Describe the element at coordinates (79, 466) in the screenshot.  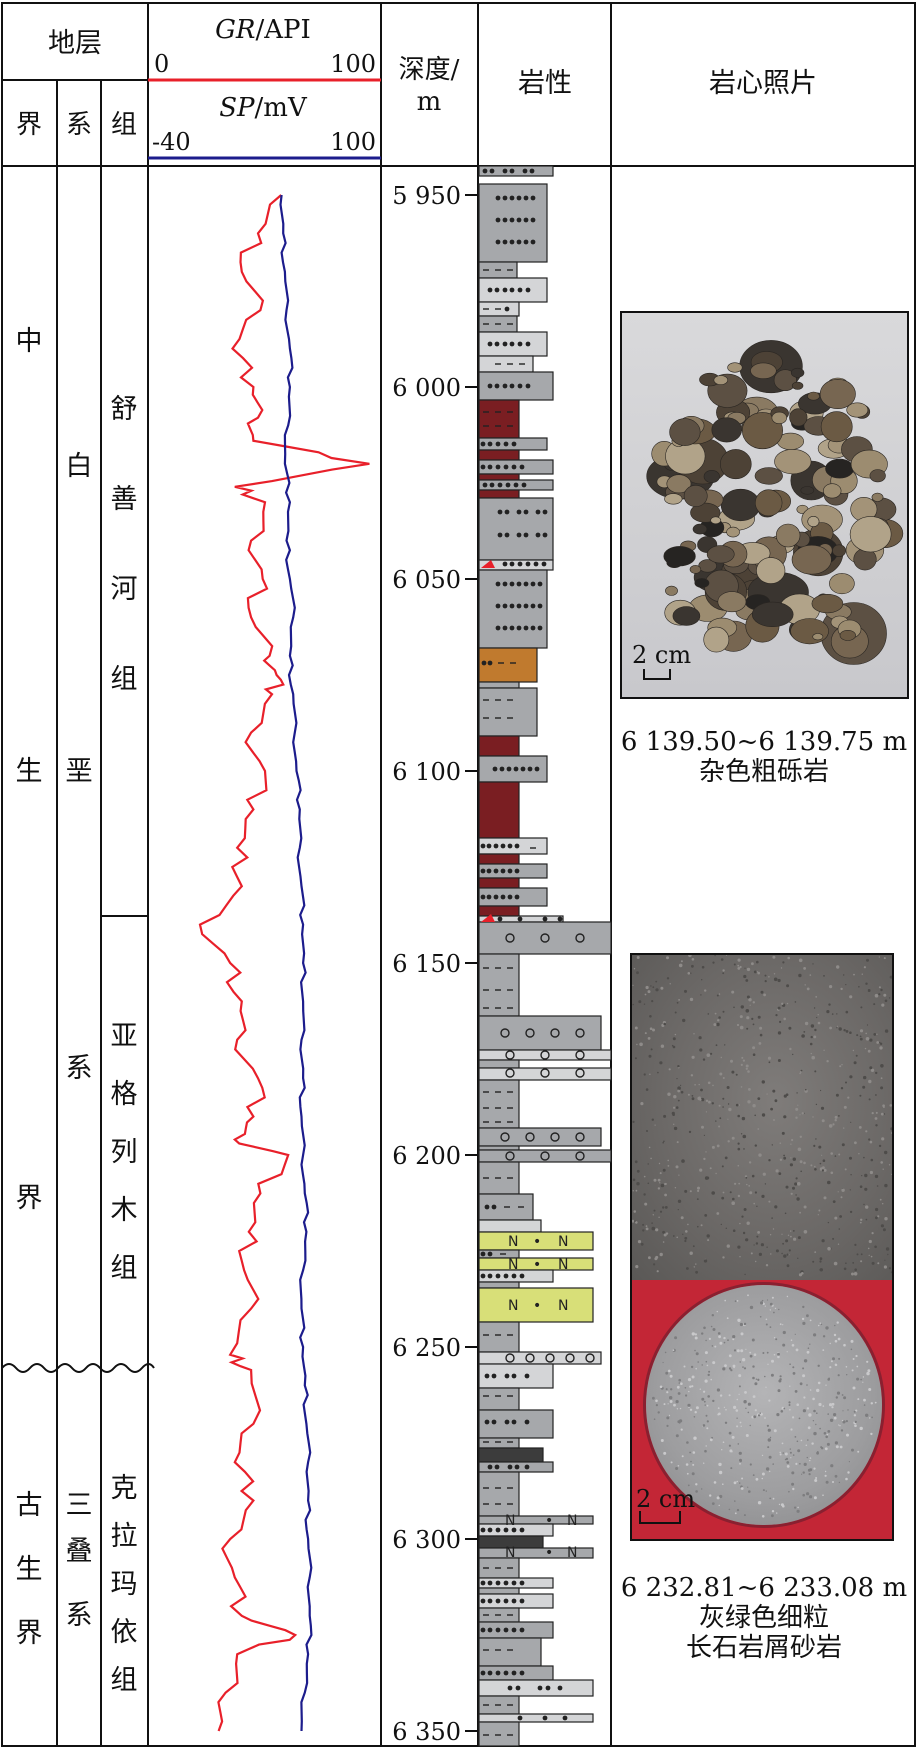
I see `svg-text: 白` at that location.